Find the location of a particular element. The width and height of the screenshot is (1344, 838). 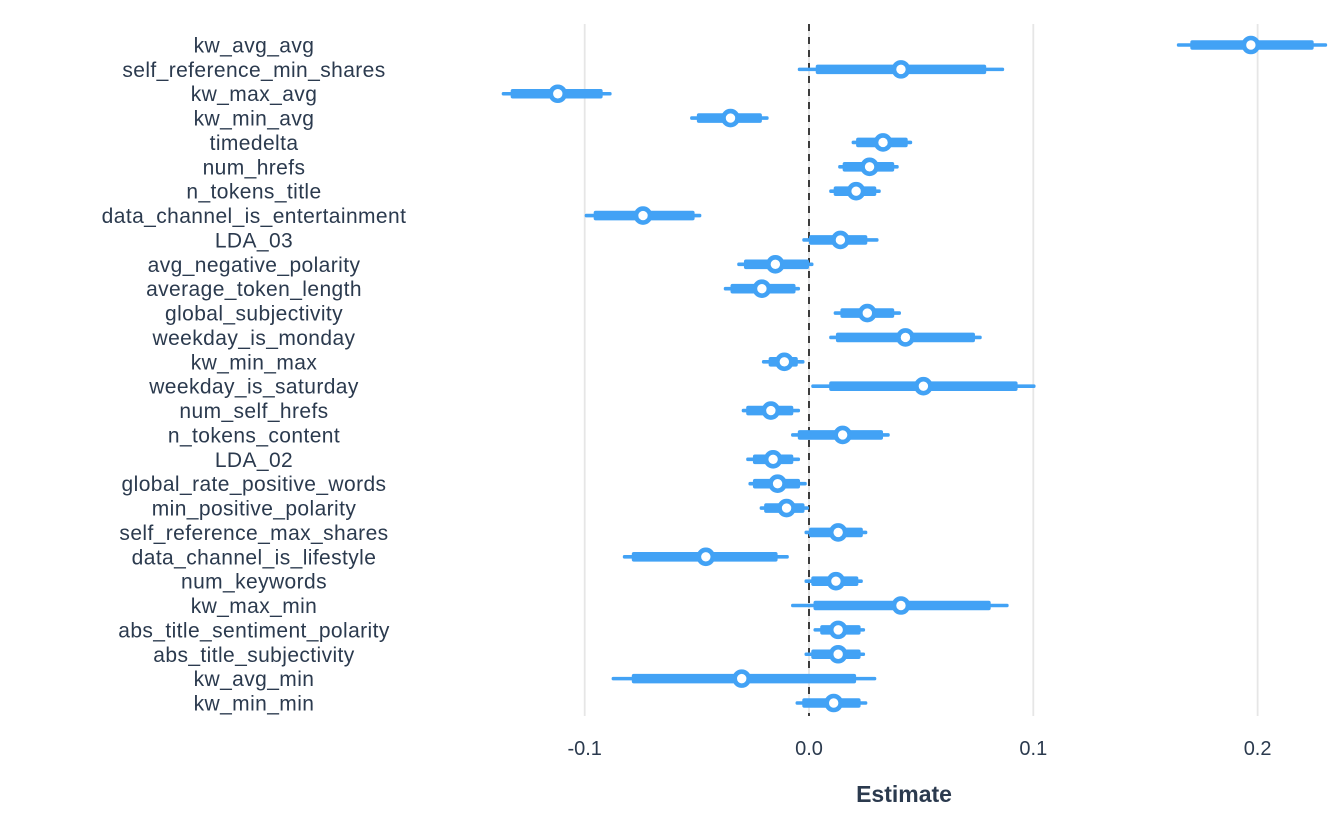

coef-row: n_tokens_title is located at coordinates (533, 192).